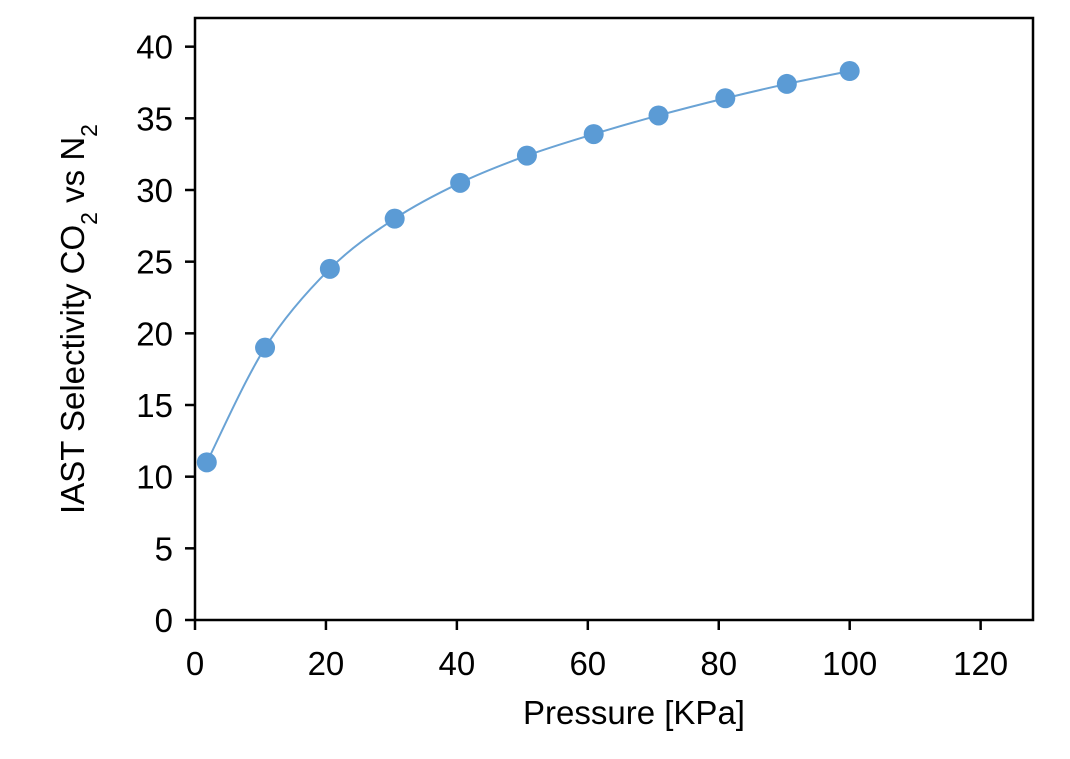  Describe the element at coordinates (326, 663) in the screenshot. I see `x-tick-label: 20` at that location.